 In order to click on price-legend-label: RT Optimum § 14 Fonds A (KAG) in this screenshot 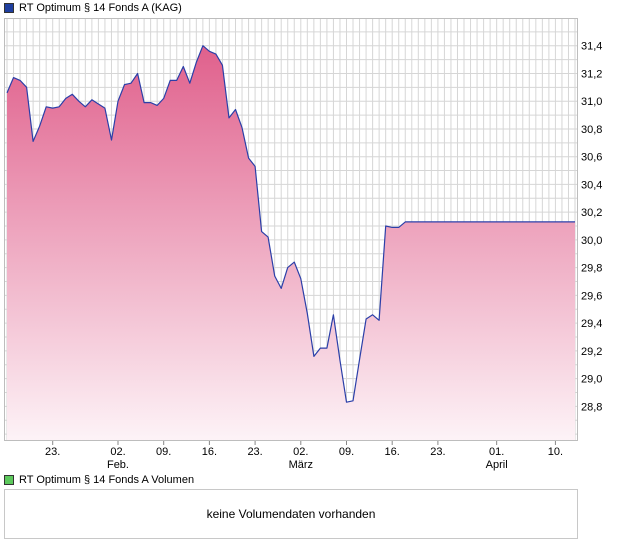, I will do `click(100, 8)`.